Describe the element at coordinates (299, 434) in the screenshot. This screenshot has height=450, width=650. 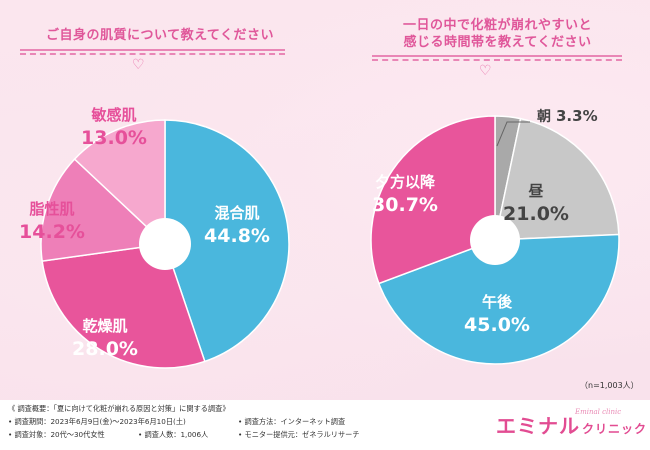
I see `survey-monitor: • モニター提供元：ゼネラルリサーチ` at that location.